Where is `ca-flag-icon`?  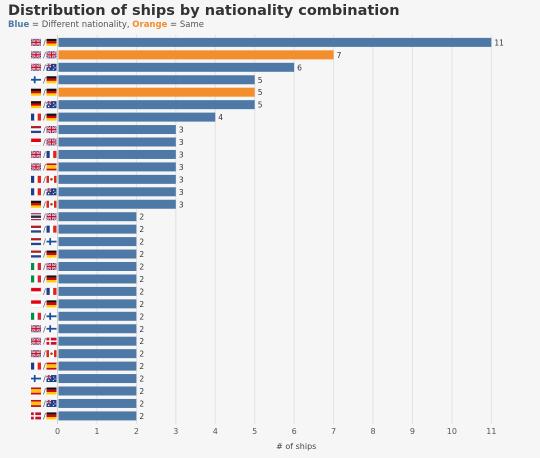
ca-flag-icon is located at coordinates (51, 179).